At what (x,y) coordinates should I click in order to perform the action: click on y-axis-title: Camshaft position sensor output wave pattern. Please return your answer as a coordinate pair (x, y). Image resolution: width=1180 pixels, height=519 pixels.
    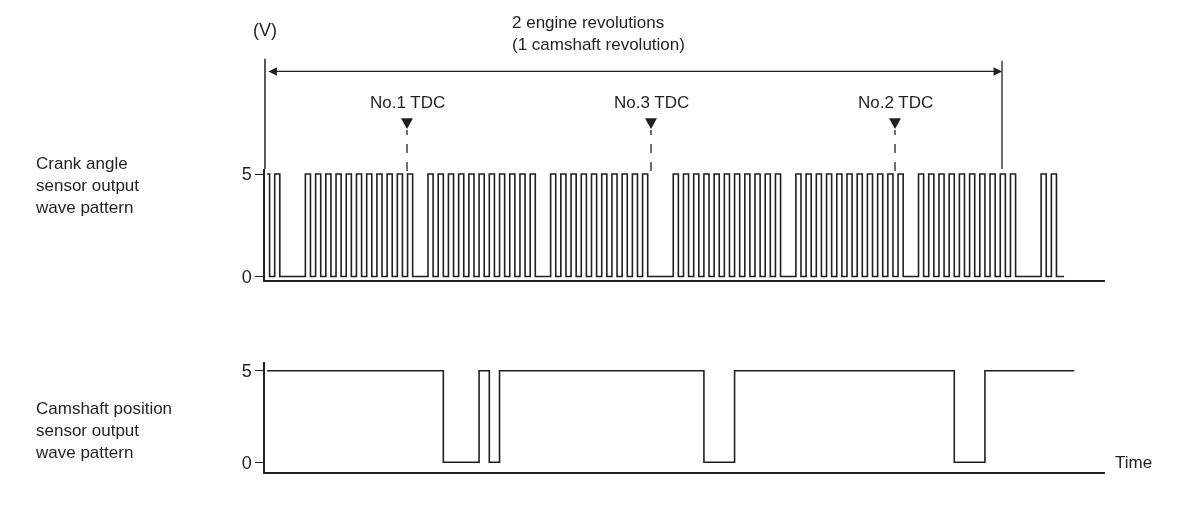
    Looking at the image, I should click on (104, 431).